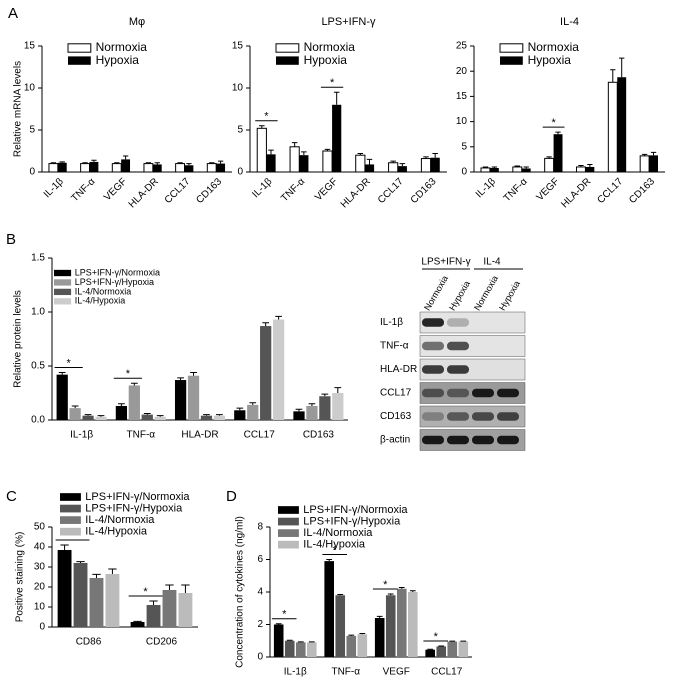  I want to click on y-tick-label: 50, so click(40, 527).